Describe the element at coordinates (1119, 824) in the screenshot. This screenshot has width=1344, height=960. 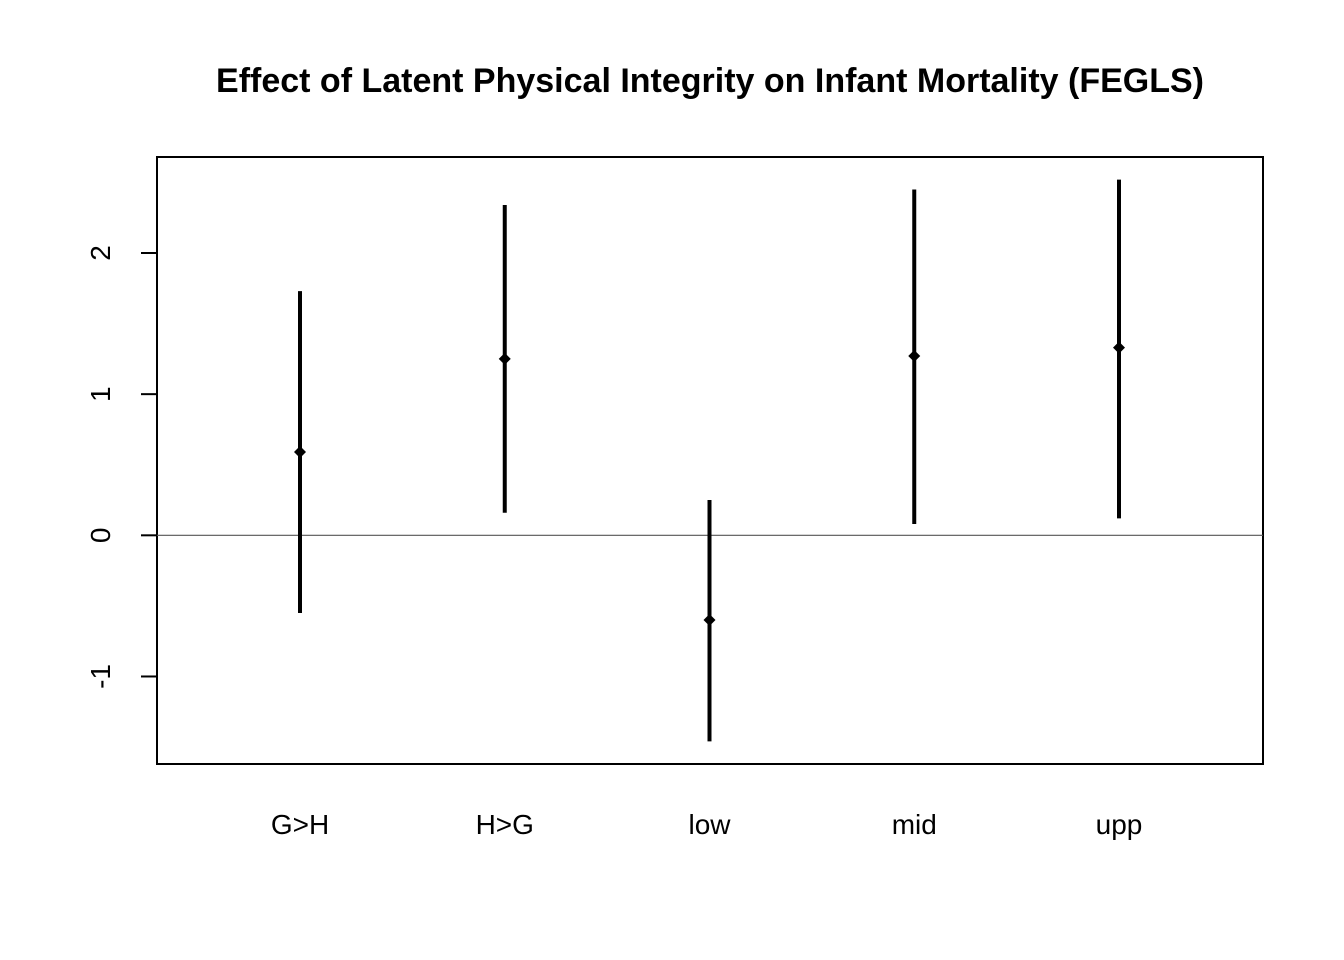
I see `x-tick-label: upp` at that location.